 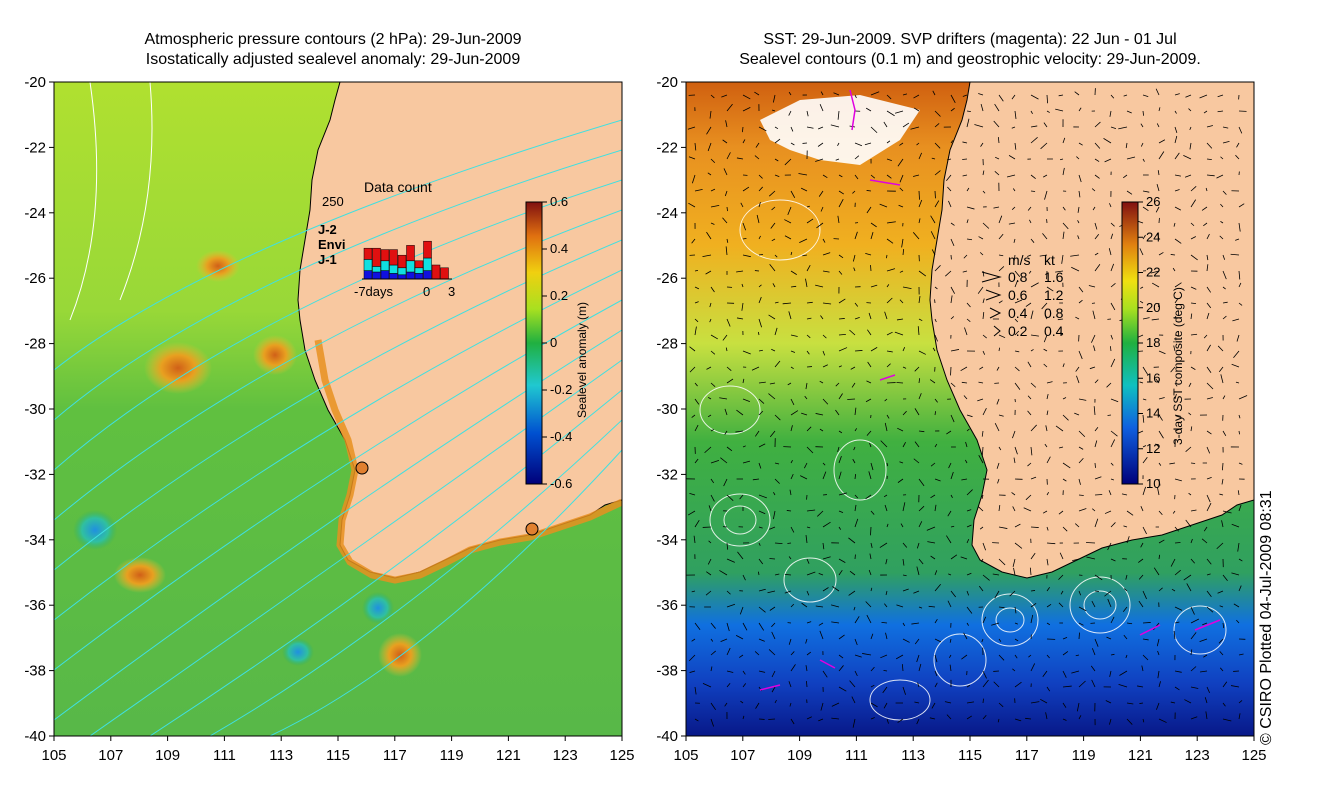 I want to click on y-tick-label: -30, so click(x=35, y=409).